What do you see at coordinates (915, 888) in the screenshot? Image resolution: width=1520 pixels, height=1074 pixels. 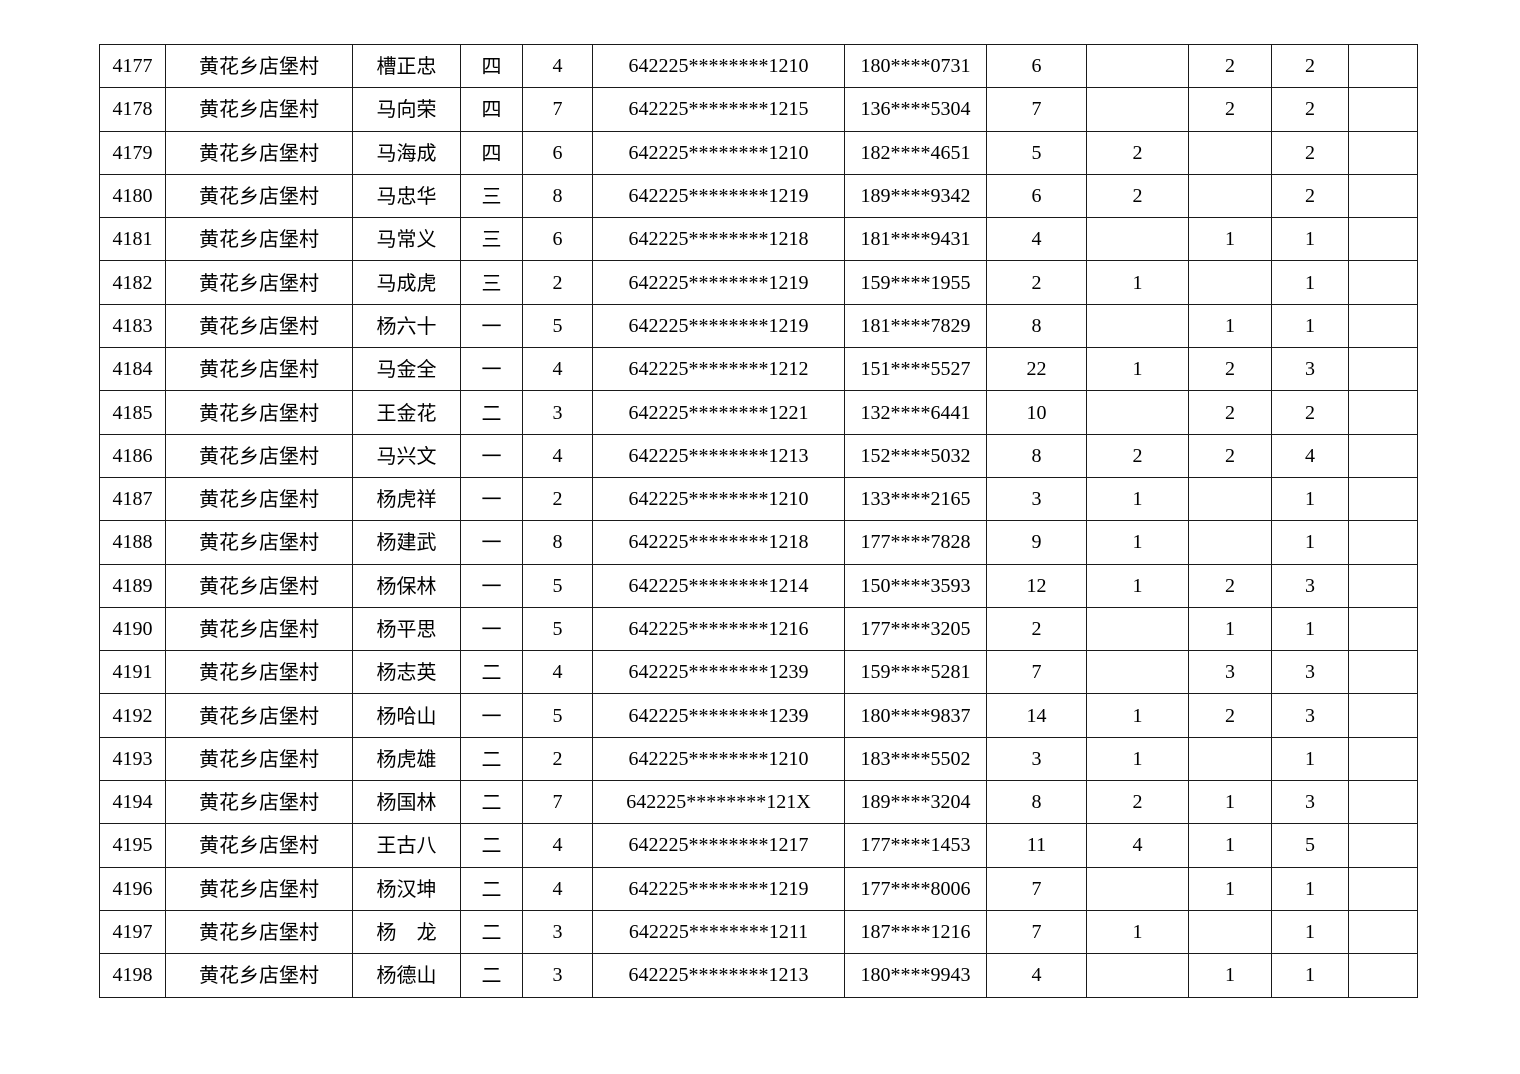 I see `cell-phone: 177****8006` at bounding box center [915, 888].